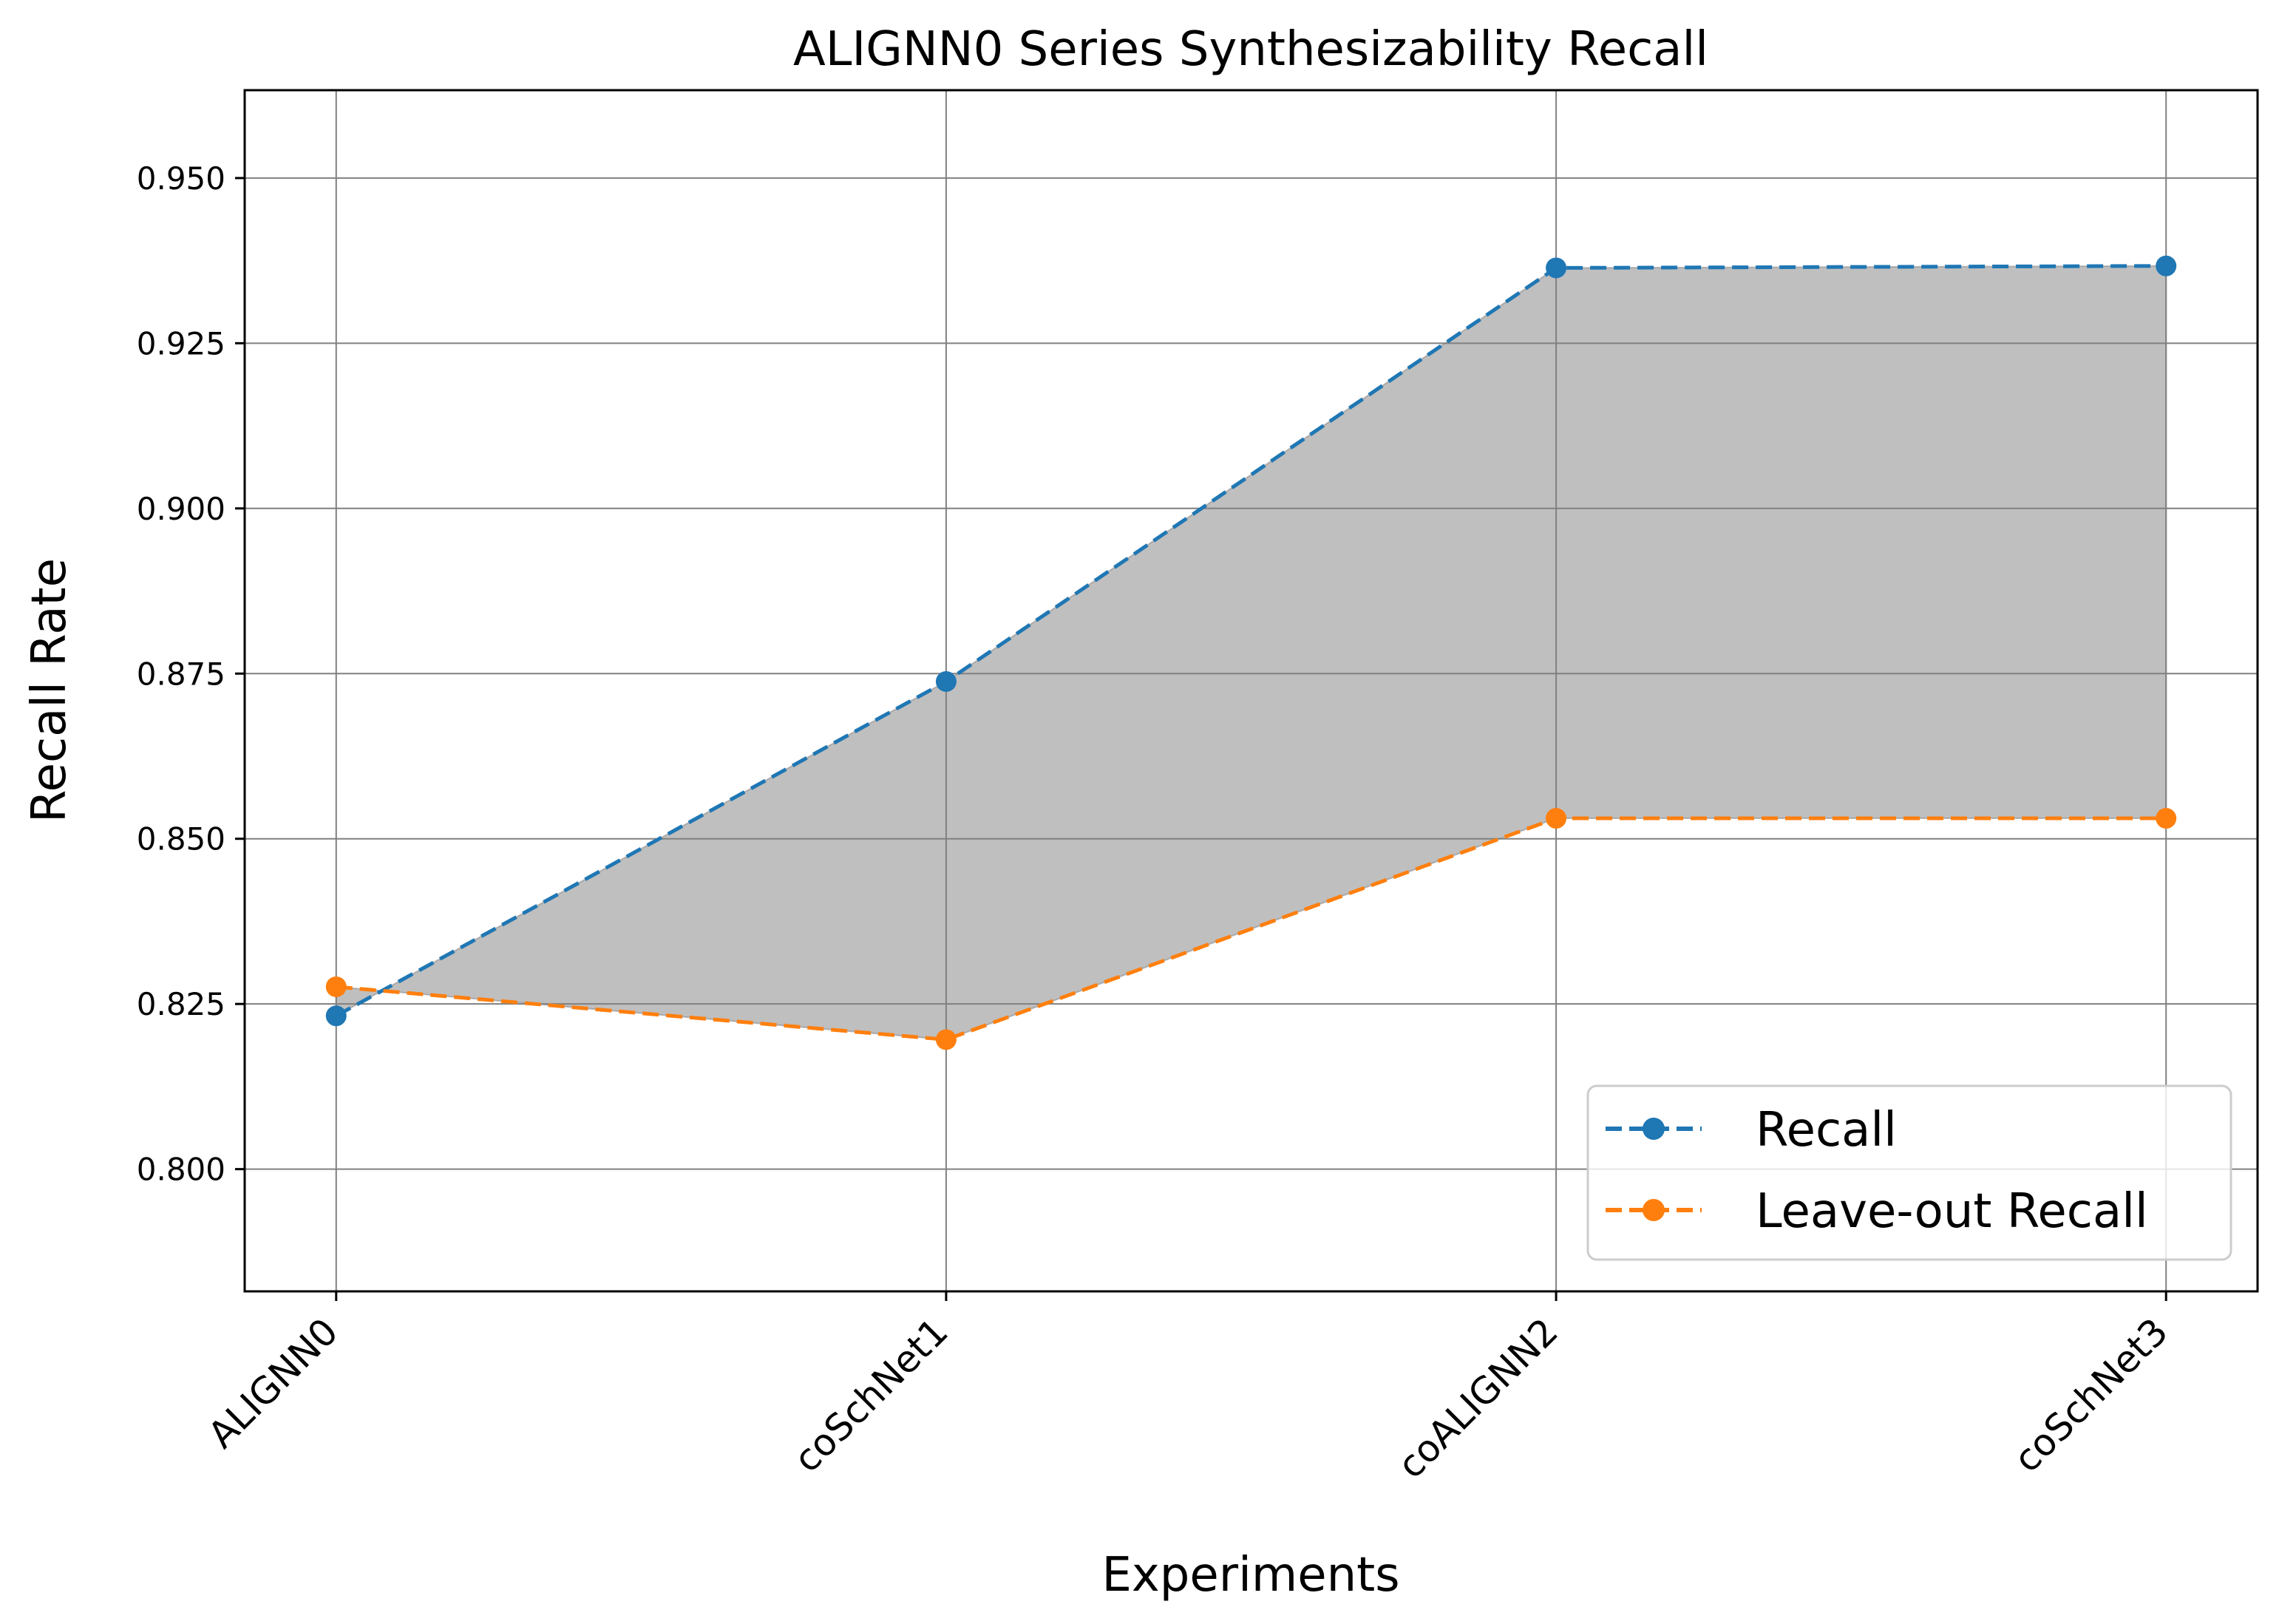  What do you see at coordinates (181, 343) in the screenshot?
I see `y-tick-label: 0.925` at bounding box center [181, 343].